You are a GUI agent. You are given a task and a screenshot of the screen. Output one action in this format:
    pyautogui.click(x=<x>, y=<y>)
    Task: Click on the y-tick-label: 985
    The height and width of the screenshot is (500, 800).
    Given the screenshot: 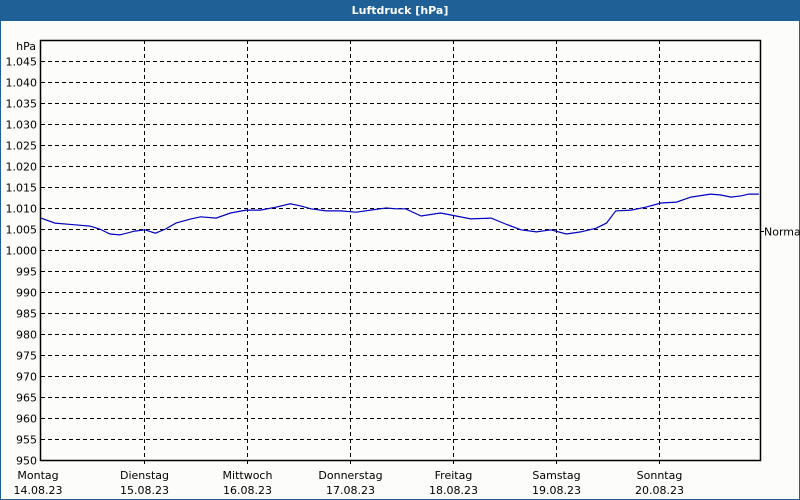 What is the action you would take?
    pyautogui.click(x=26, y=314)
    